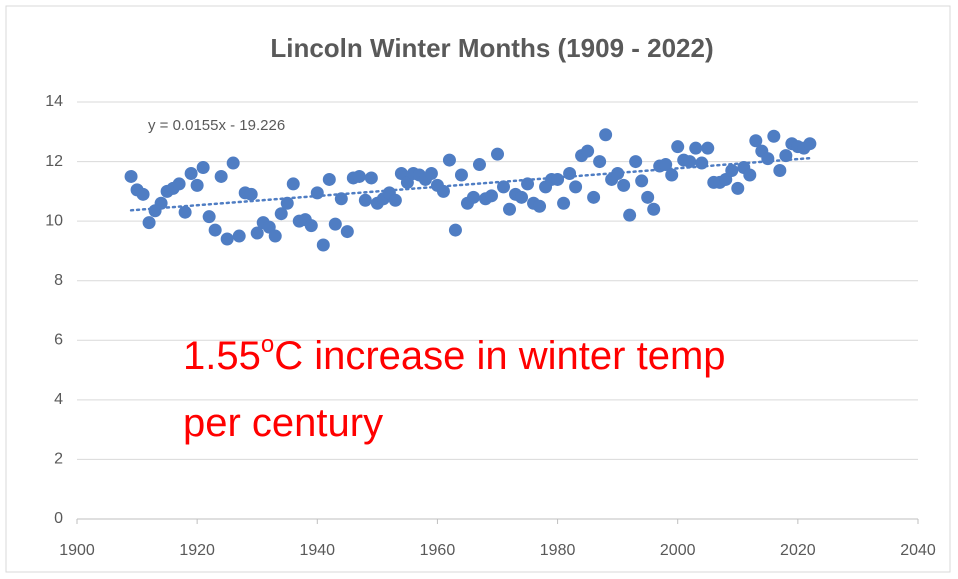 This screenshot has width=958, height=579. What do you see at coordinates (470, 184) in the screenshot?
I see `trendline` at bounding box center [470, 184].